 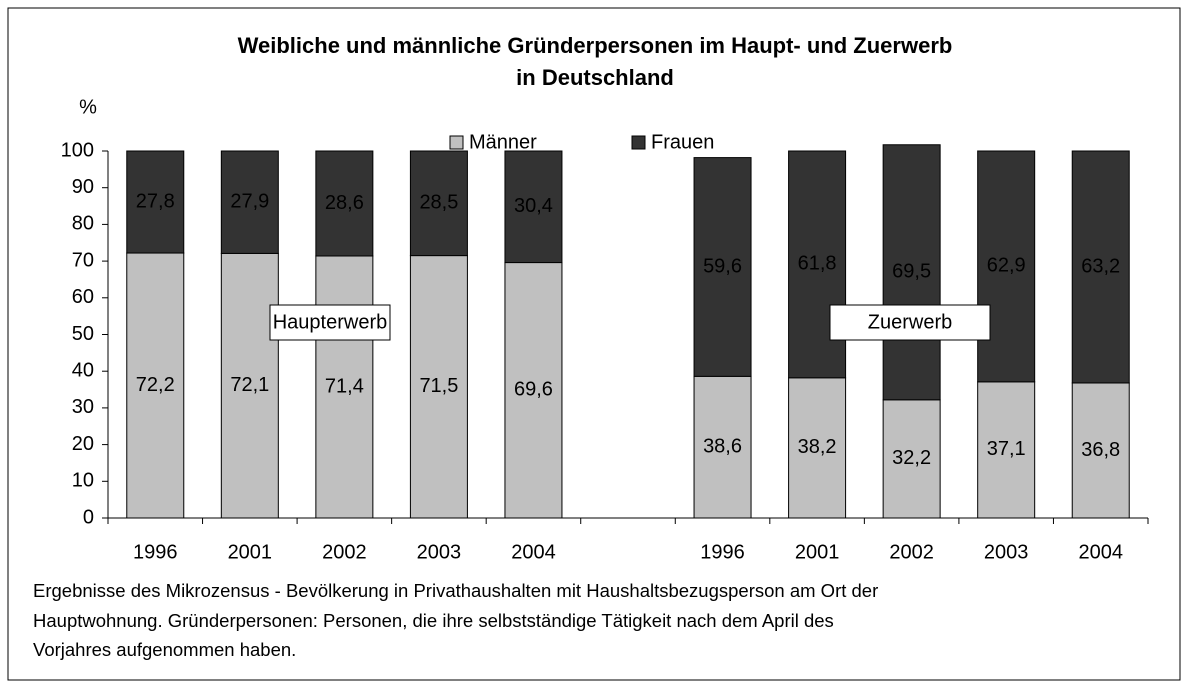 I want to click on annotation: Haupterwerb, so click(x=330, y=322).